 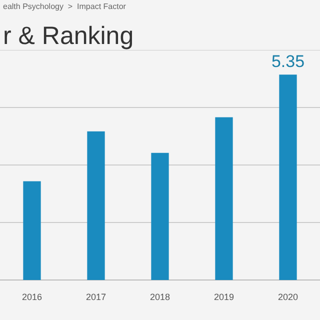 What do you see at coordinates (32, 297) in the screenshot?
I see `x-tick-label: 2016` at bounding box center [32, 297].